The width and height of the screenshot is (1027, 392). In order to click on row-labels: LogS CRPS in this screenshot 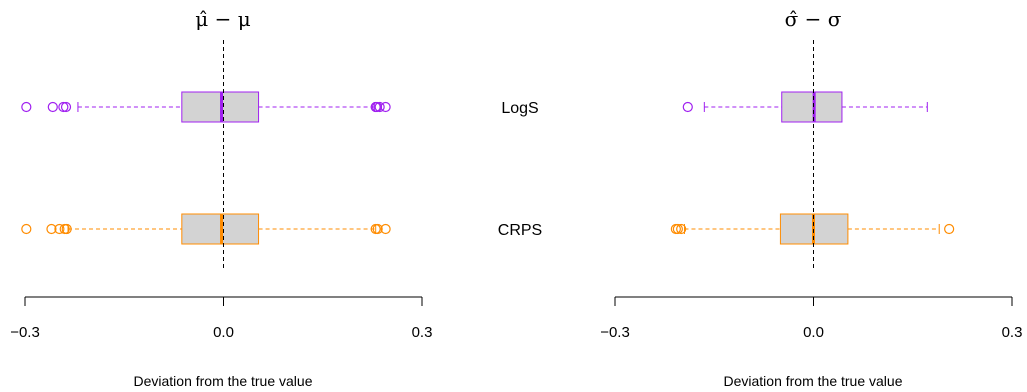, I will do `click(520, 169)`.